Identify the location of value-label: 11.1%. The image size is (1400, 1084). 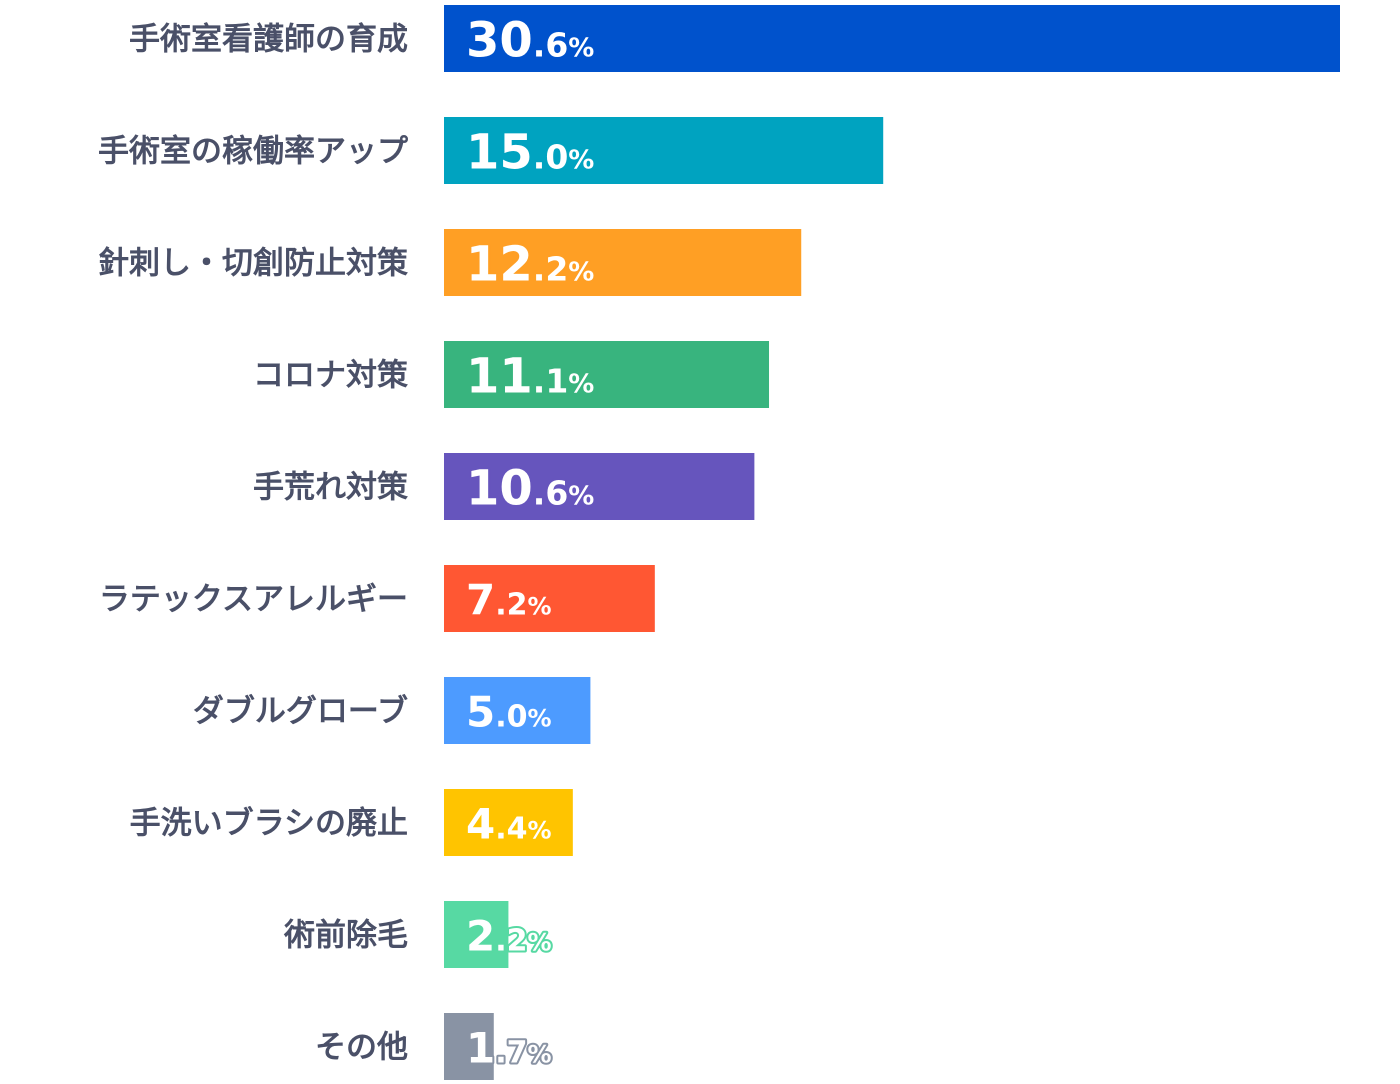
(530, 377).